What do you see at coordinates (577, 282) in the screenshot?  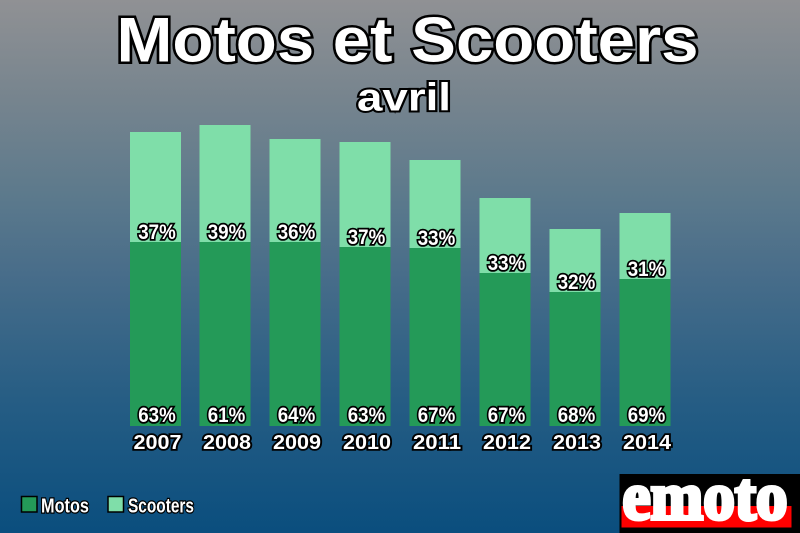 I see `svg-text: 32%` at bounding box center [577, 282].